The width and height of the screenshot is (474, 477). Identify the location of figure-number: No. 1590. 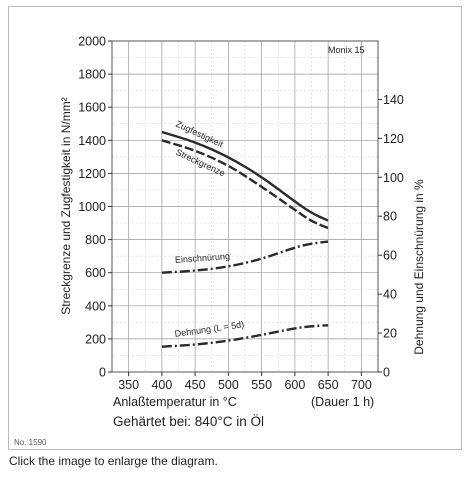
(30, 442).